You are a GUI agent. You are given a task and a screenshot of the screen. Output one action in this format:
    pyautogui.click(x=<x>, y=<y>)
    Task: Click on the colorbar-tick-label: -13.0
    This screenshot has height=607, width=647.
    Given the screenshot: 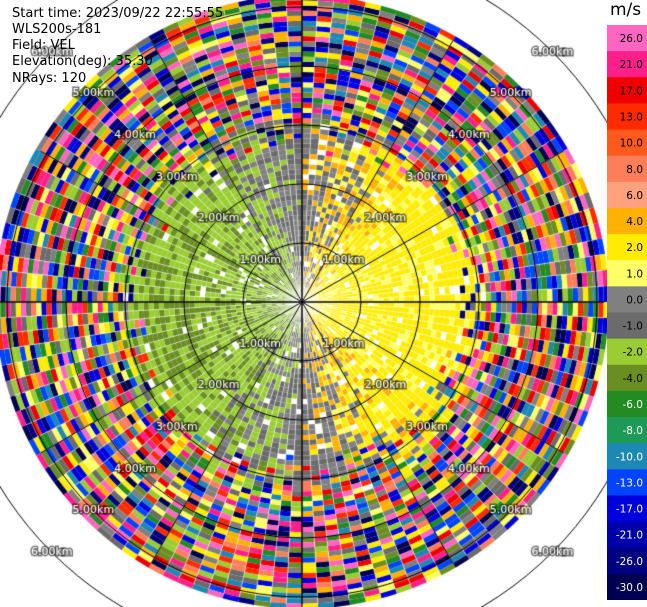 What is the action you would take?
    pyautogui.click(x=629, y=483)
    